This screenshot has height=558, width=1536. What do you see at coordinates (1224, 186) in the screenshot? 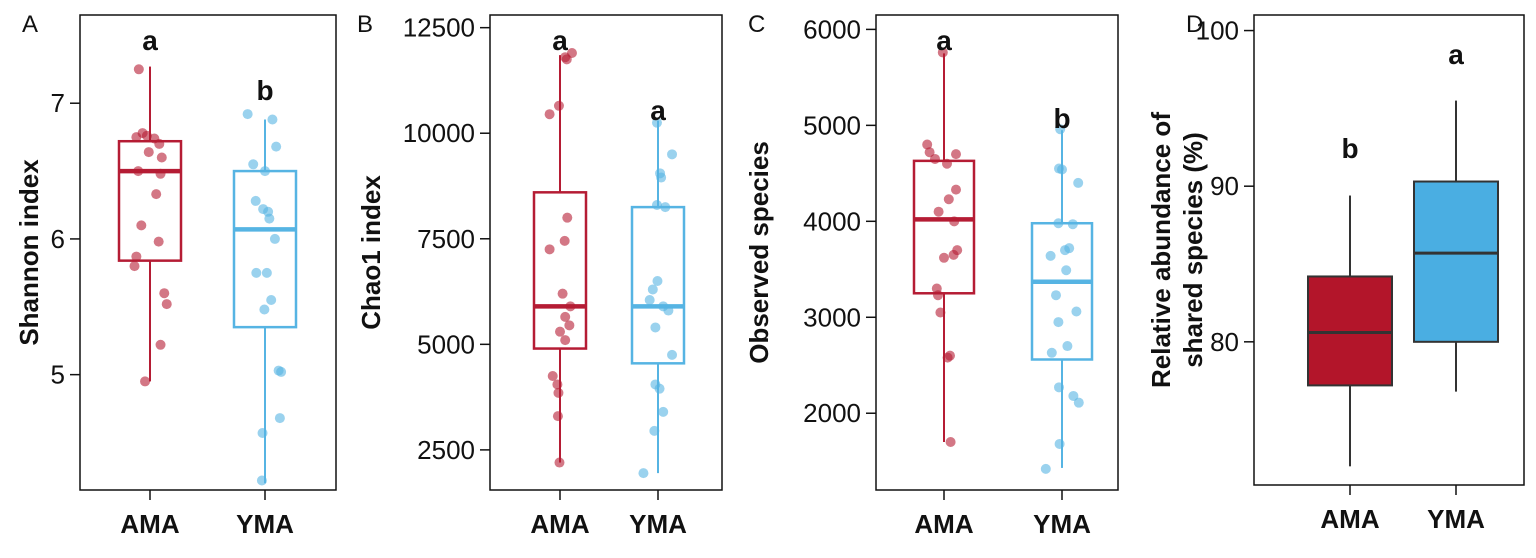
I see `y-tick-label: 90` at bounding box center [1224, 186].